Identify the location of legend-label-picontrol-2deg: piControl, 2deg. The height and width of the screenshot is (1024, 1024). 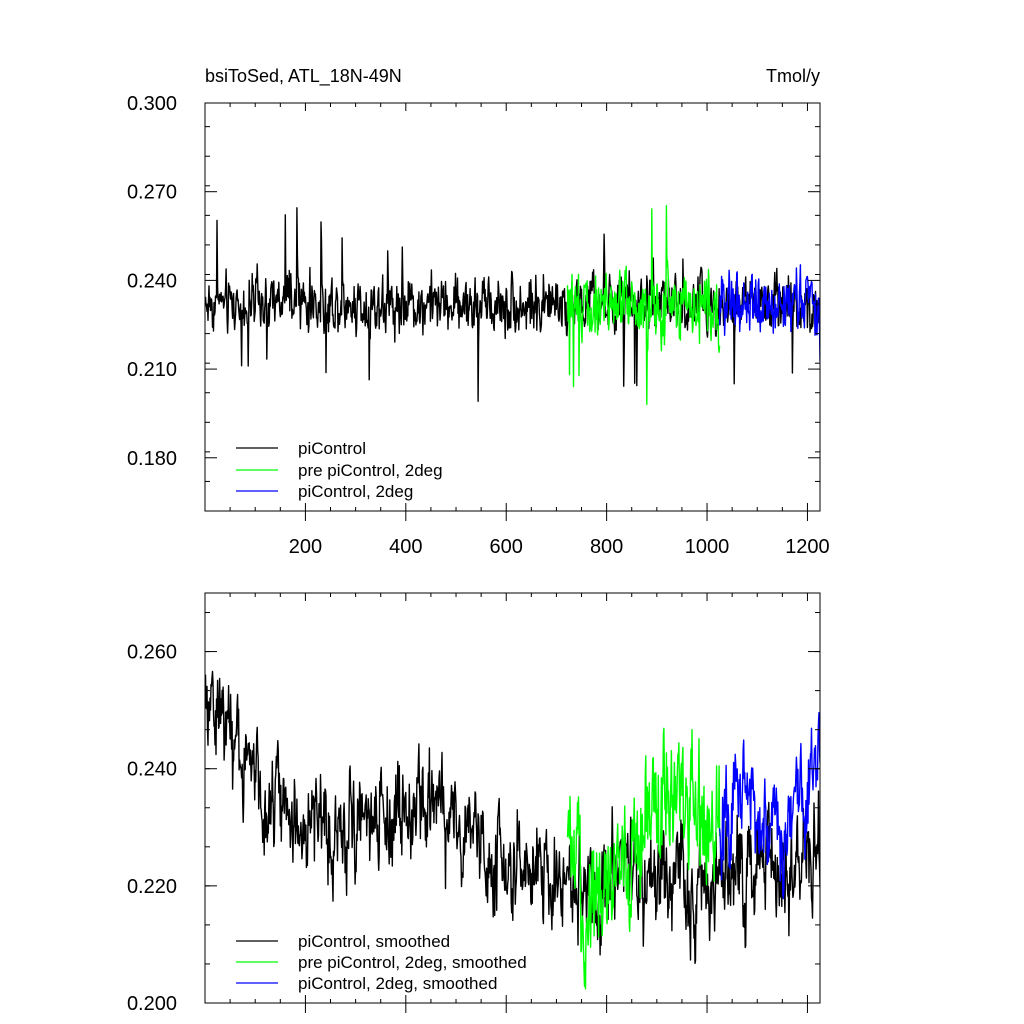
(355, 491).